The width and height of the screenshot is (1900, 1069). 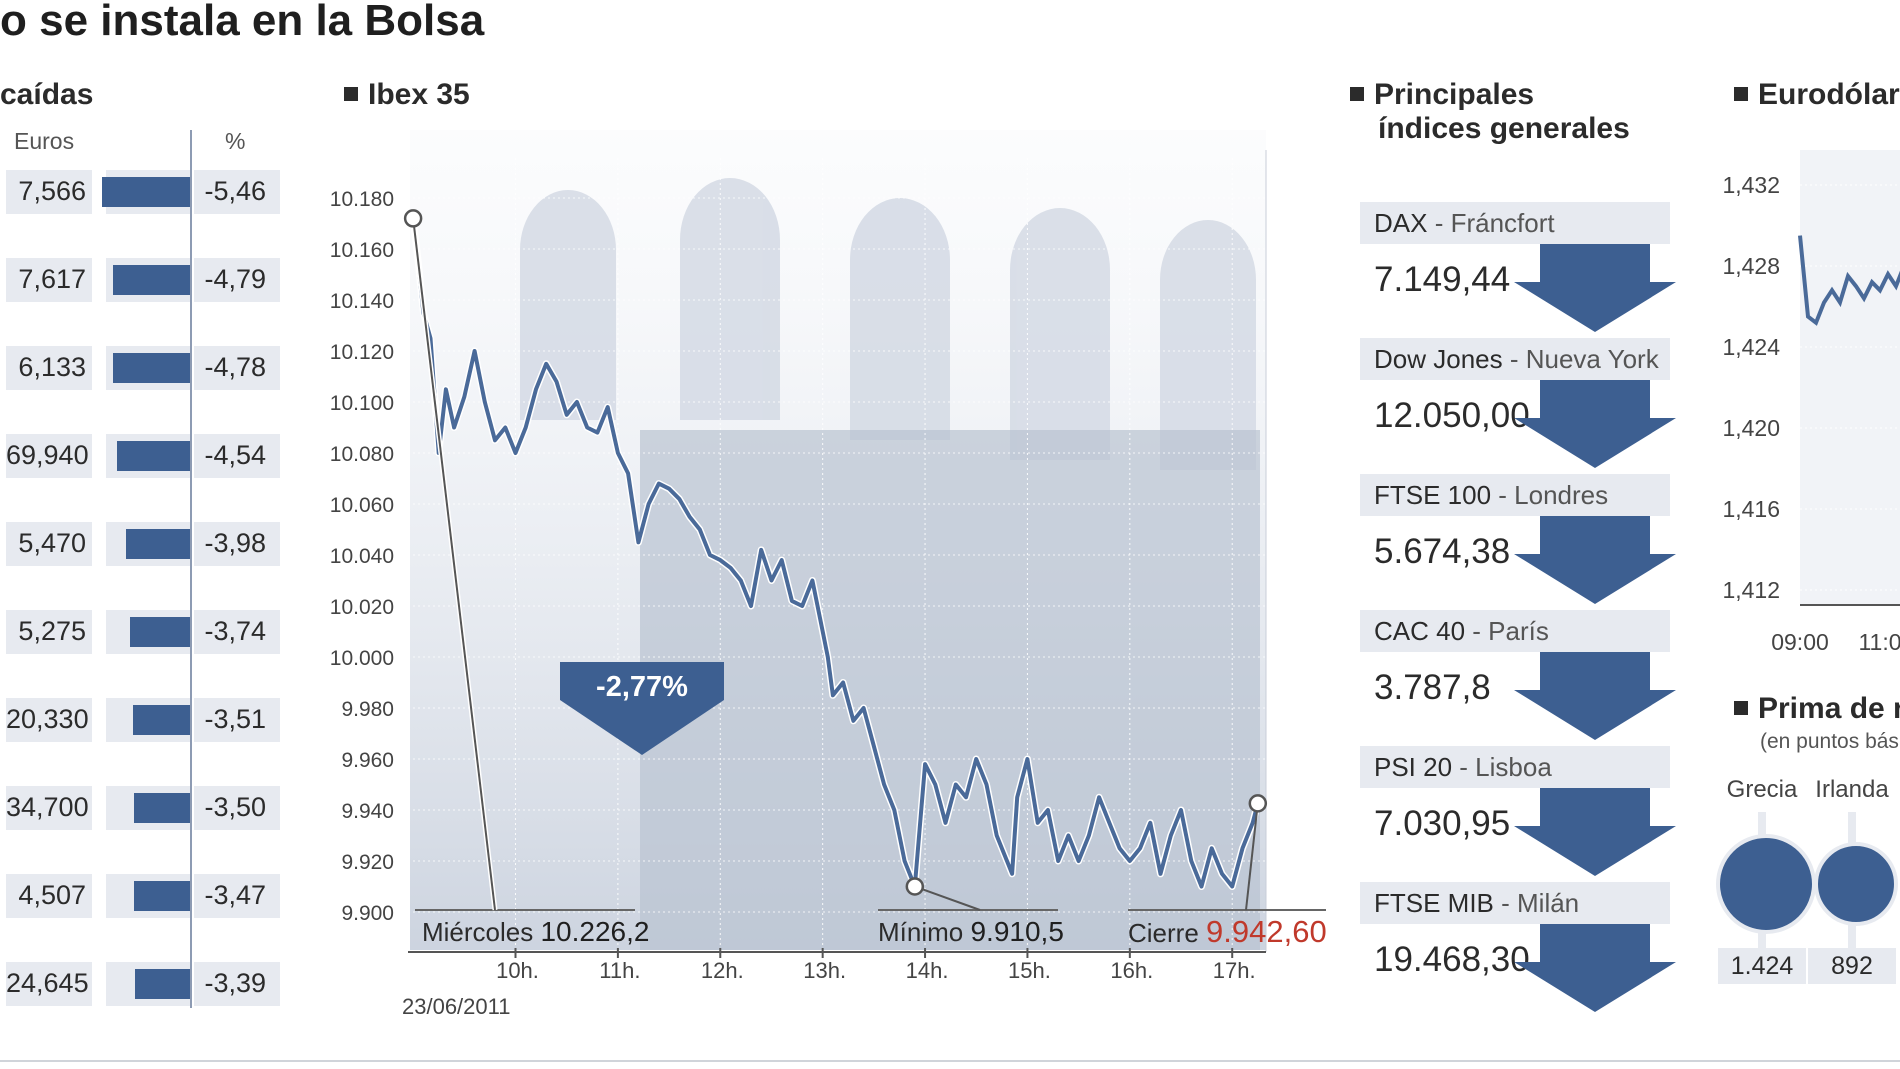 I want to click on index-value: 5.674,38, so click(x=1442, y=551).